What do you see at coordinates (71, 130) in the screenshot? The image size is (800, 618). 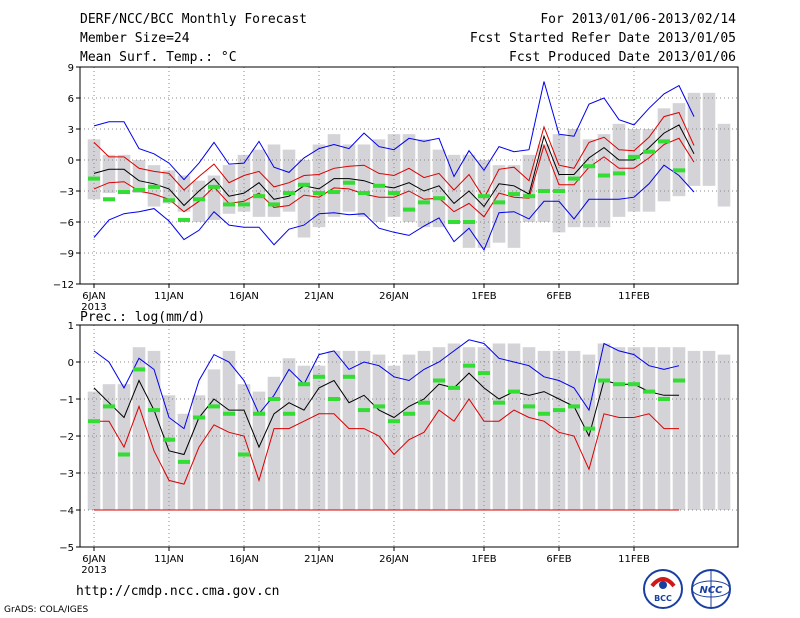 I see `y-tick-label: 3` at bounding box center [71, 130].